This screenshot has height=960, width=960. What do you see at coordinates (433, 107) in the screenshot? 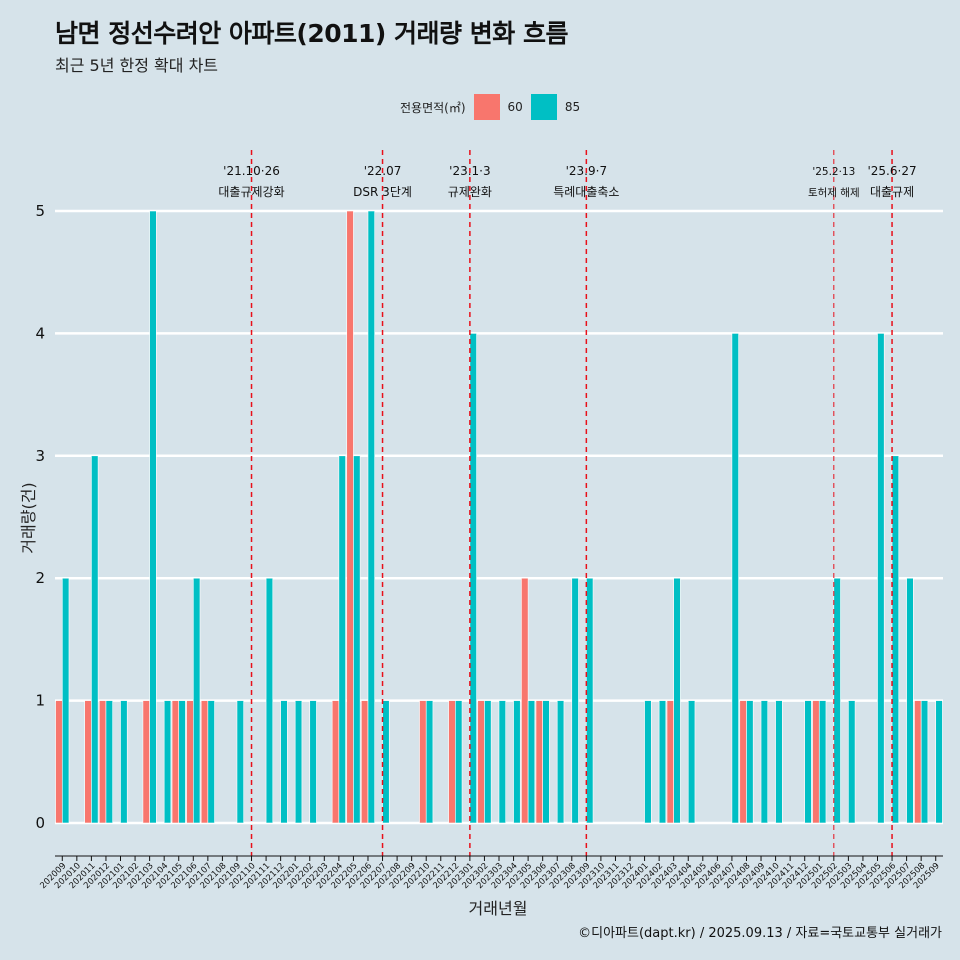
I see `legend-title: 전용면적(㎡)` at bounding box center [433, 107].